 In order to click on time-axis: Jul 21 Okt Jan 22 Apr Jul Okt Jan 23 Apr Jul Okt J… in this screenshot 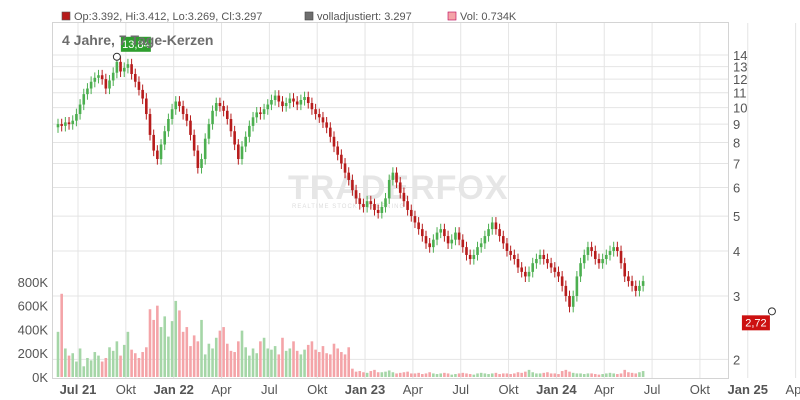, I will do `click(430, 389)`.